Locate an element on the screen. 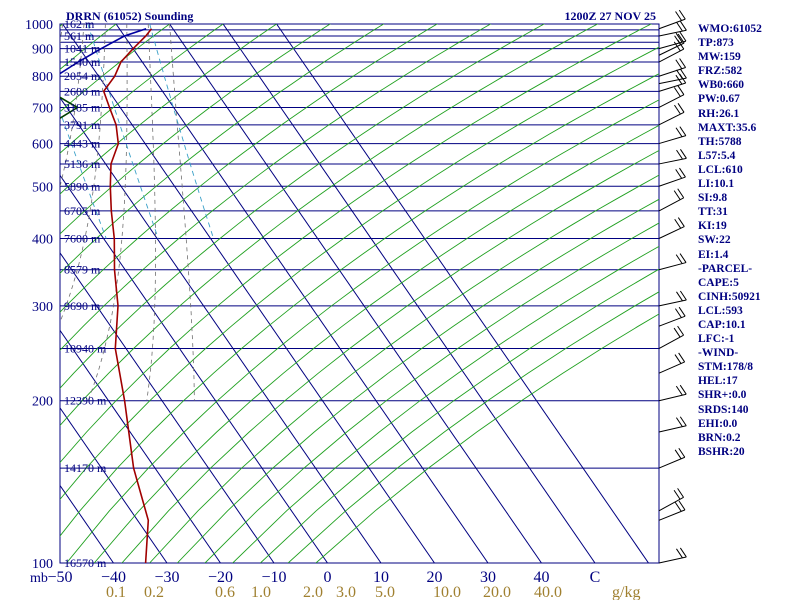 This screenshot has width=800, height=600. pressure-tick-label: 300 is located at coordinates (42, 307).